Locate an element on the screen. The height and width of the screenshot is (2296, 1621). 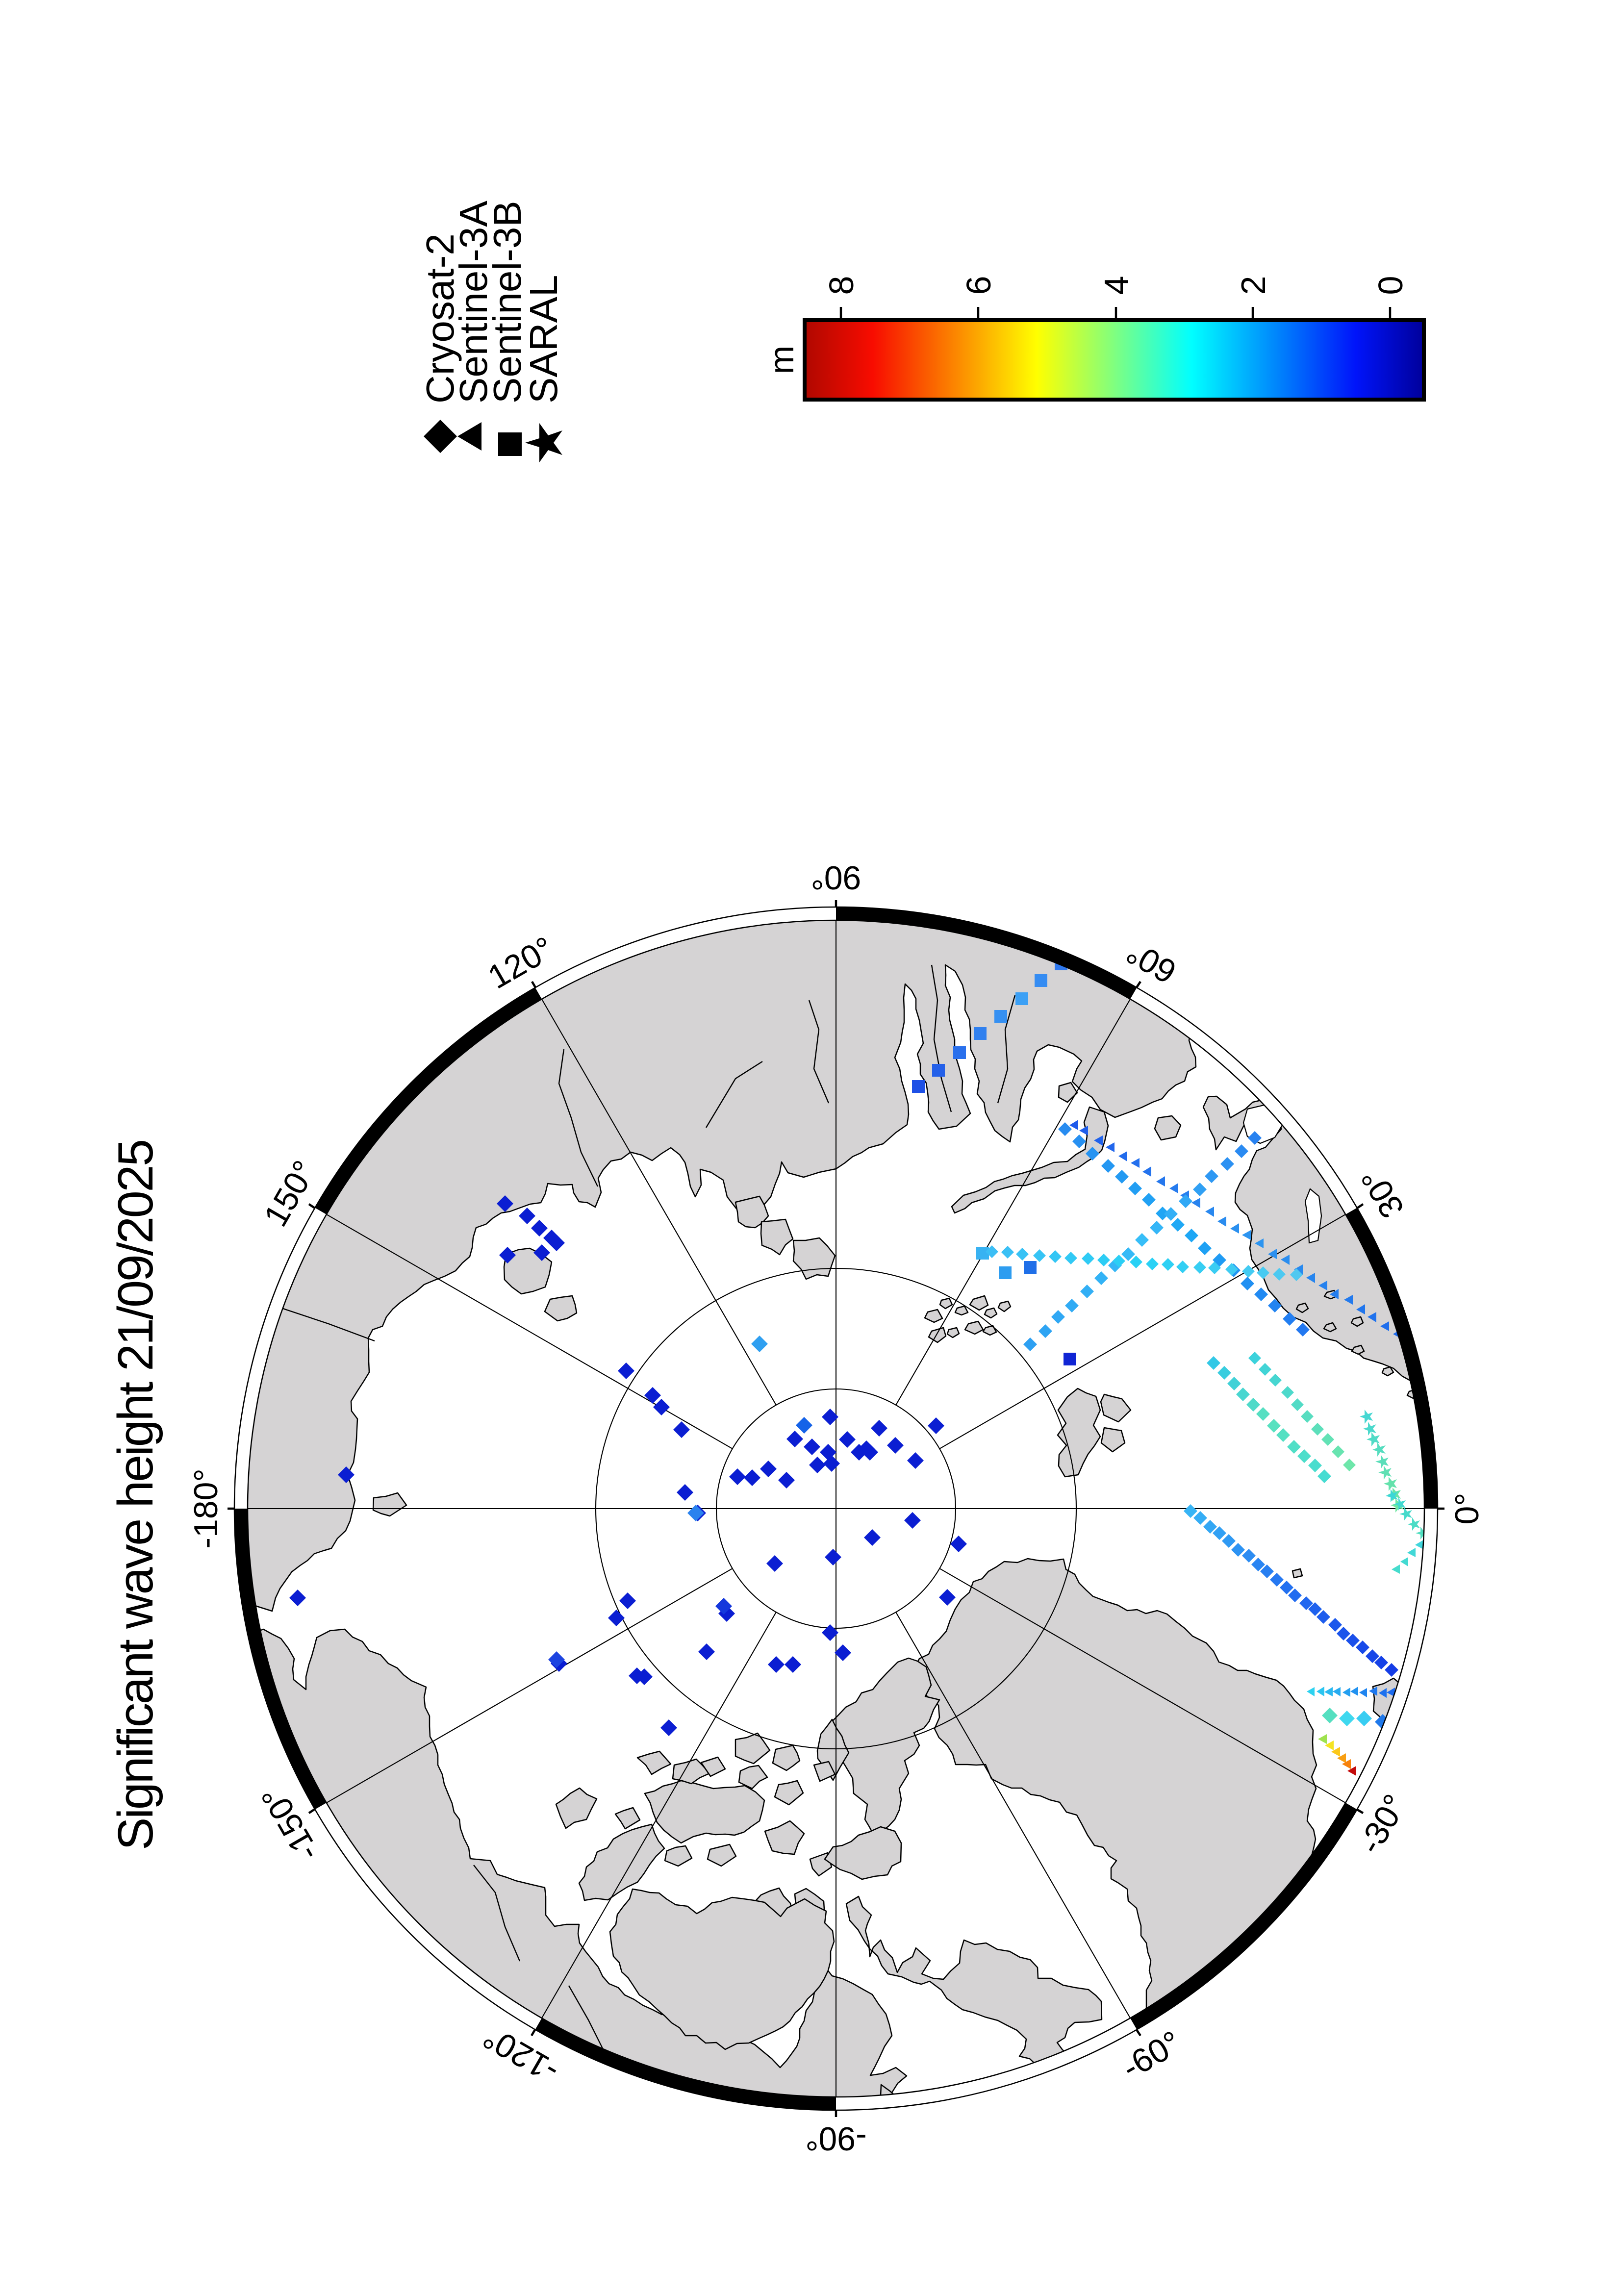
svg-text: 4 is located at coordinates (1116, 285).